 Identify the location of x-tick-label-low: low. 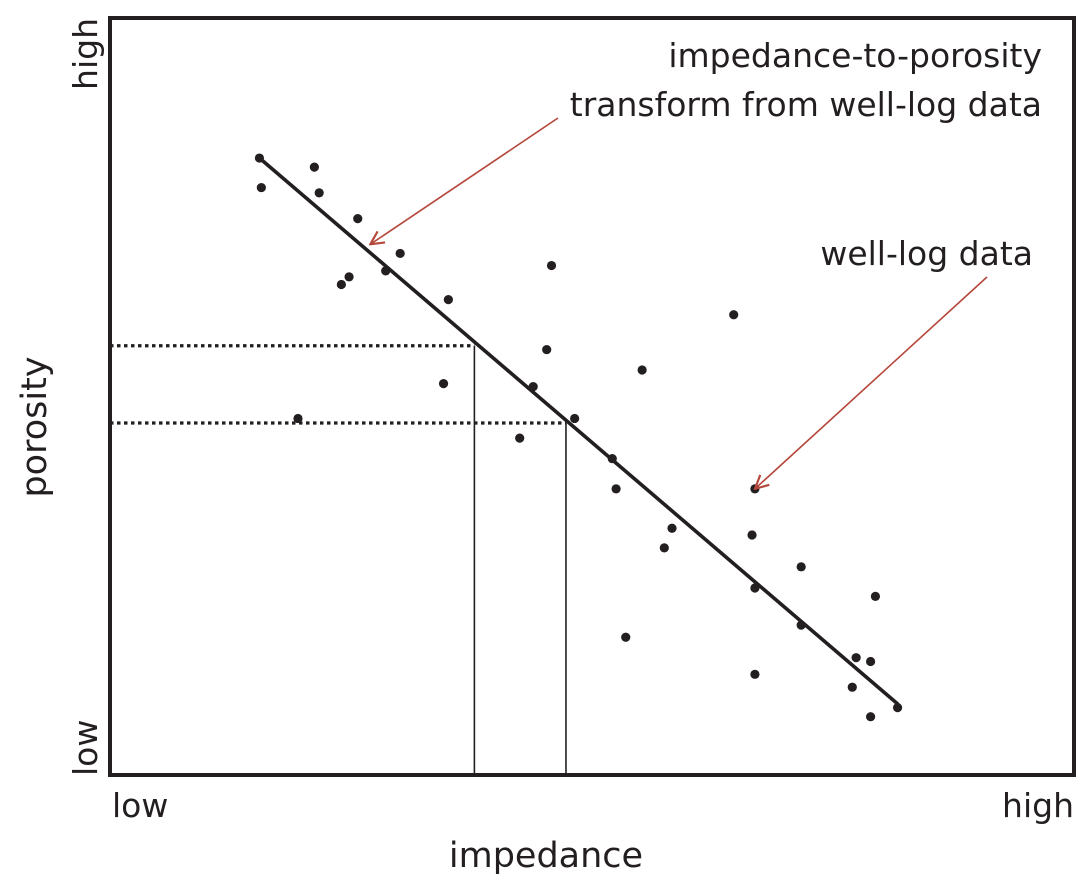
(140, 805).